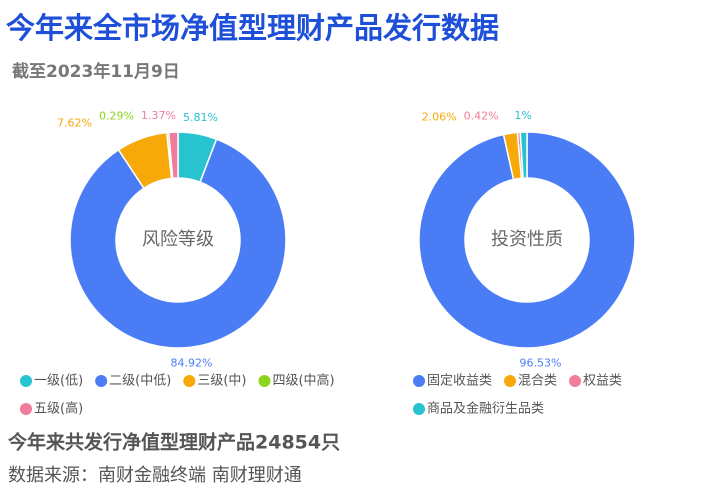 This screenshot has width=702, height=502. Describe the element at coordinates (439, 116) in the screenshot. I see `data-label: 2.06%` at that location.